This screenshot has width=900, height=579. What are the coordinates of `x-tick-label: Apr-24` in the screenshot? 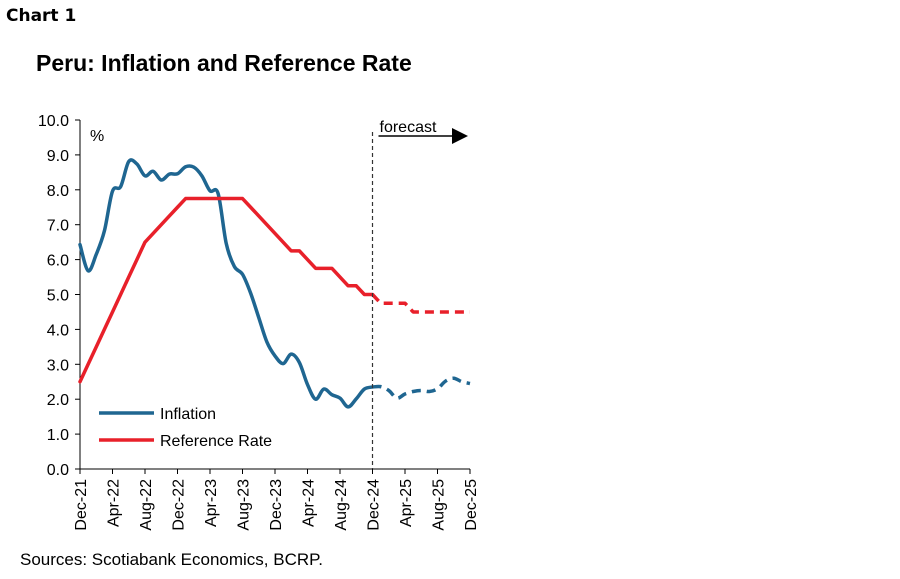 It's located at (309, 503).